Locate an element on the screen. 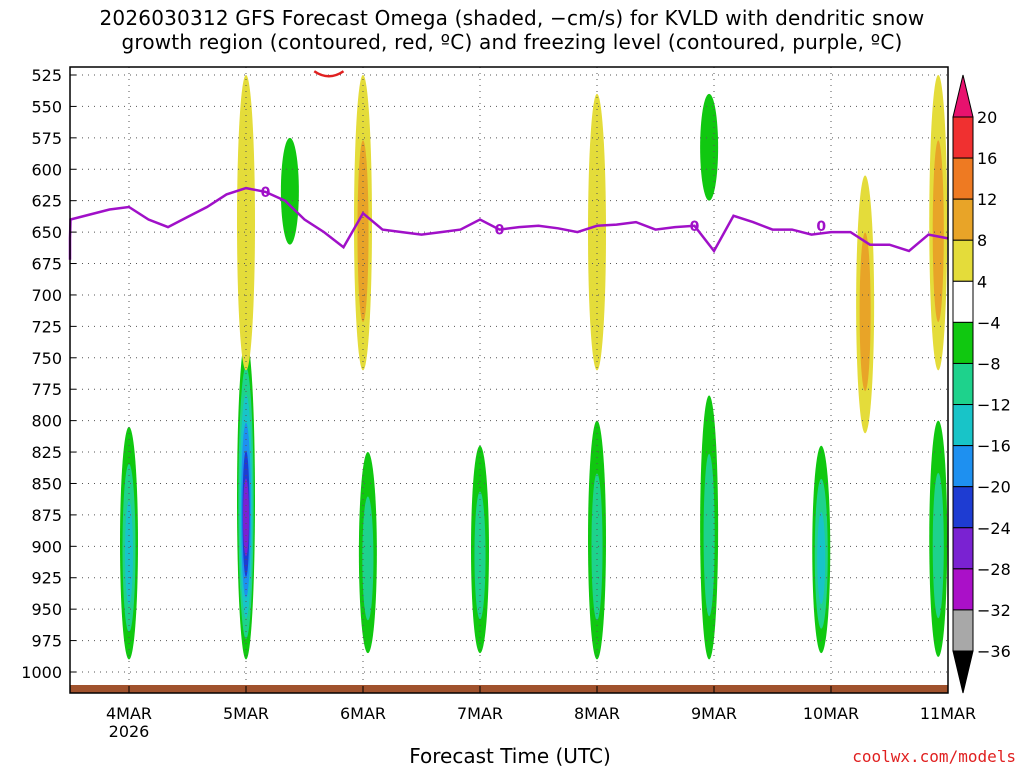 This screenshot has width=1024, height=768. terrain-strip is located at coordinates (509, 689).